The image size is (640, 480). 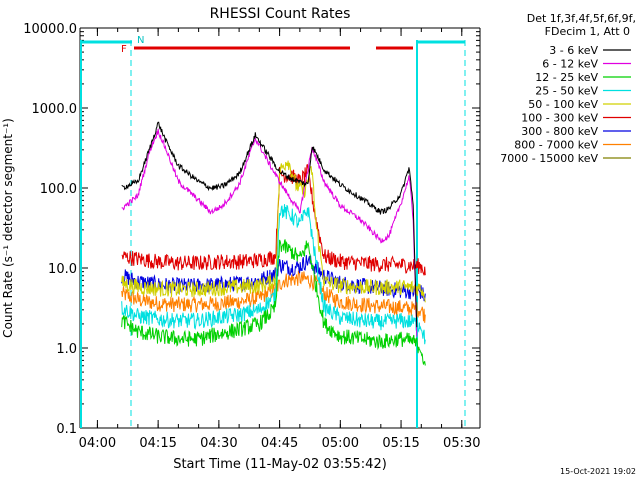 What do you see at coordinates (559, 131) in the screenshot?
I see `legend-item-label: 300 - 800 keV` at bounding box center [559, 131].